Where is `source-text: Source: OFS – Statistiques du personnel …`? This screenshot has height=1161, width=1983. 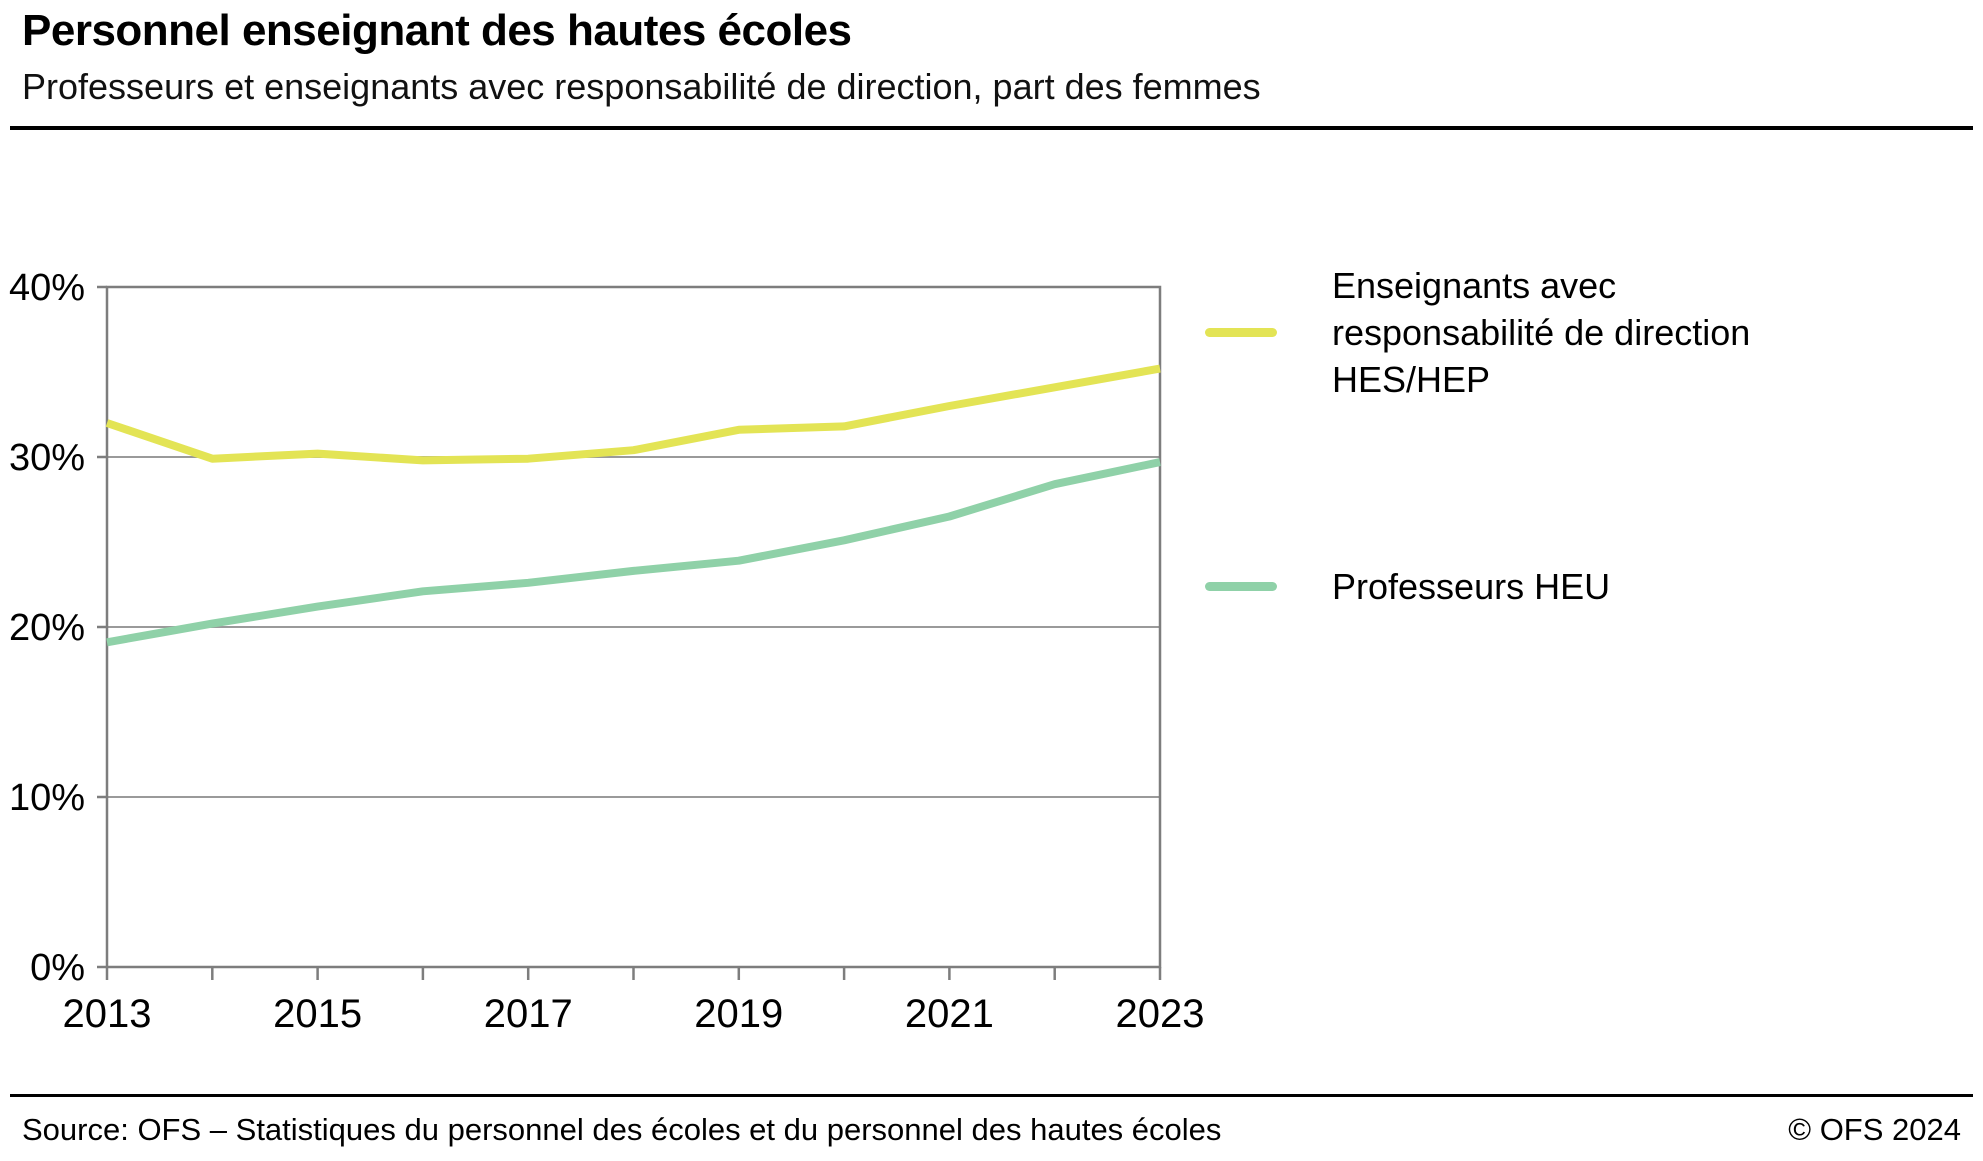 source-text: Source: OFS – Statistiques du personnel … is located at coordinates (622, 1129).